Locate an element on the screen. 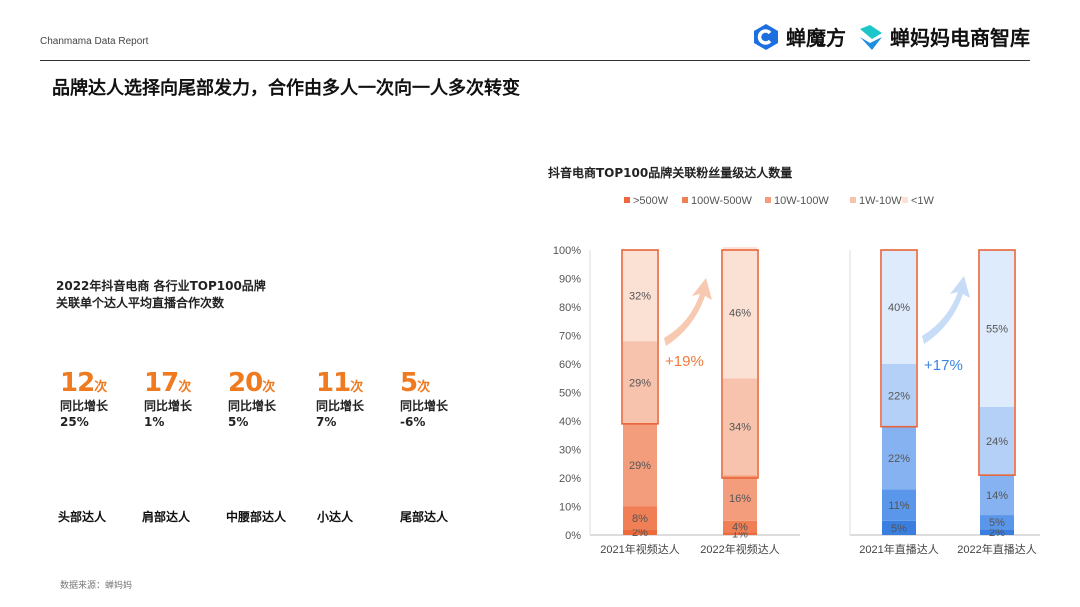 This screenshot has height=607, width=1080. stat-shoulder: 17次 同比增长 1% is located at coordinates (184, 399).